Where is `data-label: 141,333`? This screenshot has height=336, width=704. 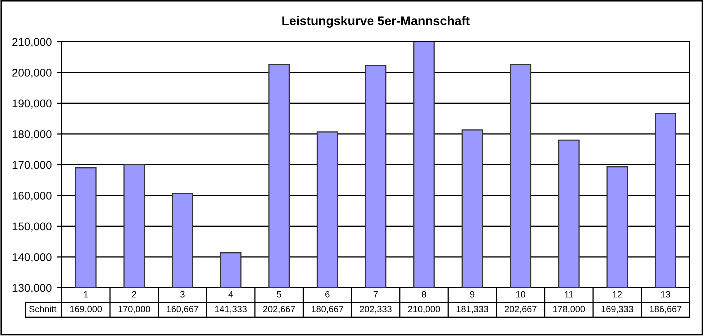
data-label: 141,333 is located at coordinates (231, 310).